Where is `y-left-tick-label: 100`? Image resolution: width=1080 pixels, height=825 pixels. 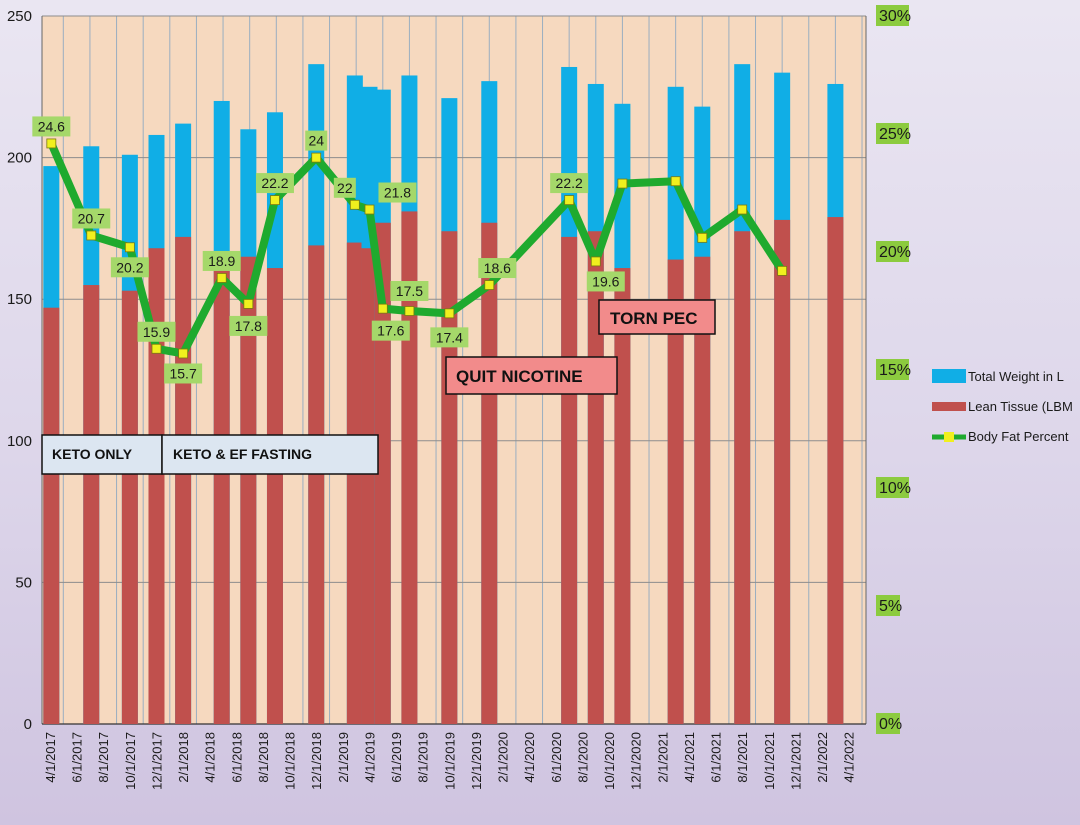
y-left-tick-label: 100 is located at coordinates (19, 441).